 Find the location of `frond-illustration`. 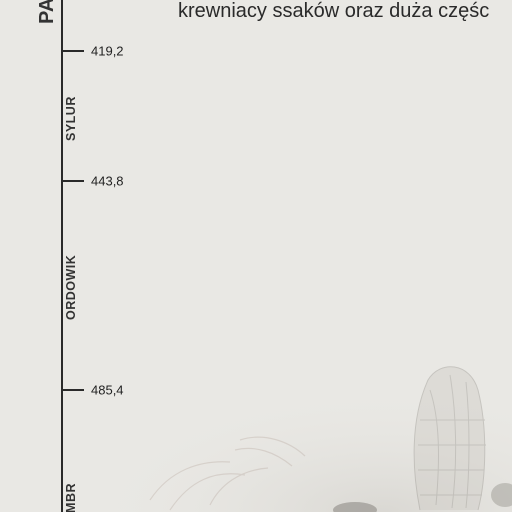

frond-illustration is located at coordinates (227, 473).